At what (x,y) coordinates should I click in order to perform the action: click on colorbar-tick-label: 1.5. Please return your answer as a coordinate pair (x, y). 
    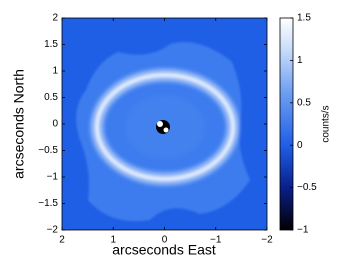
    Looking at the image, I should click on (304, 18).